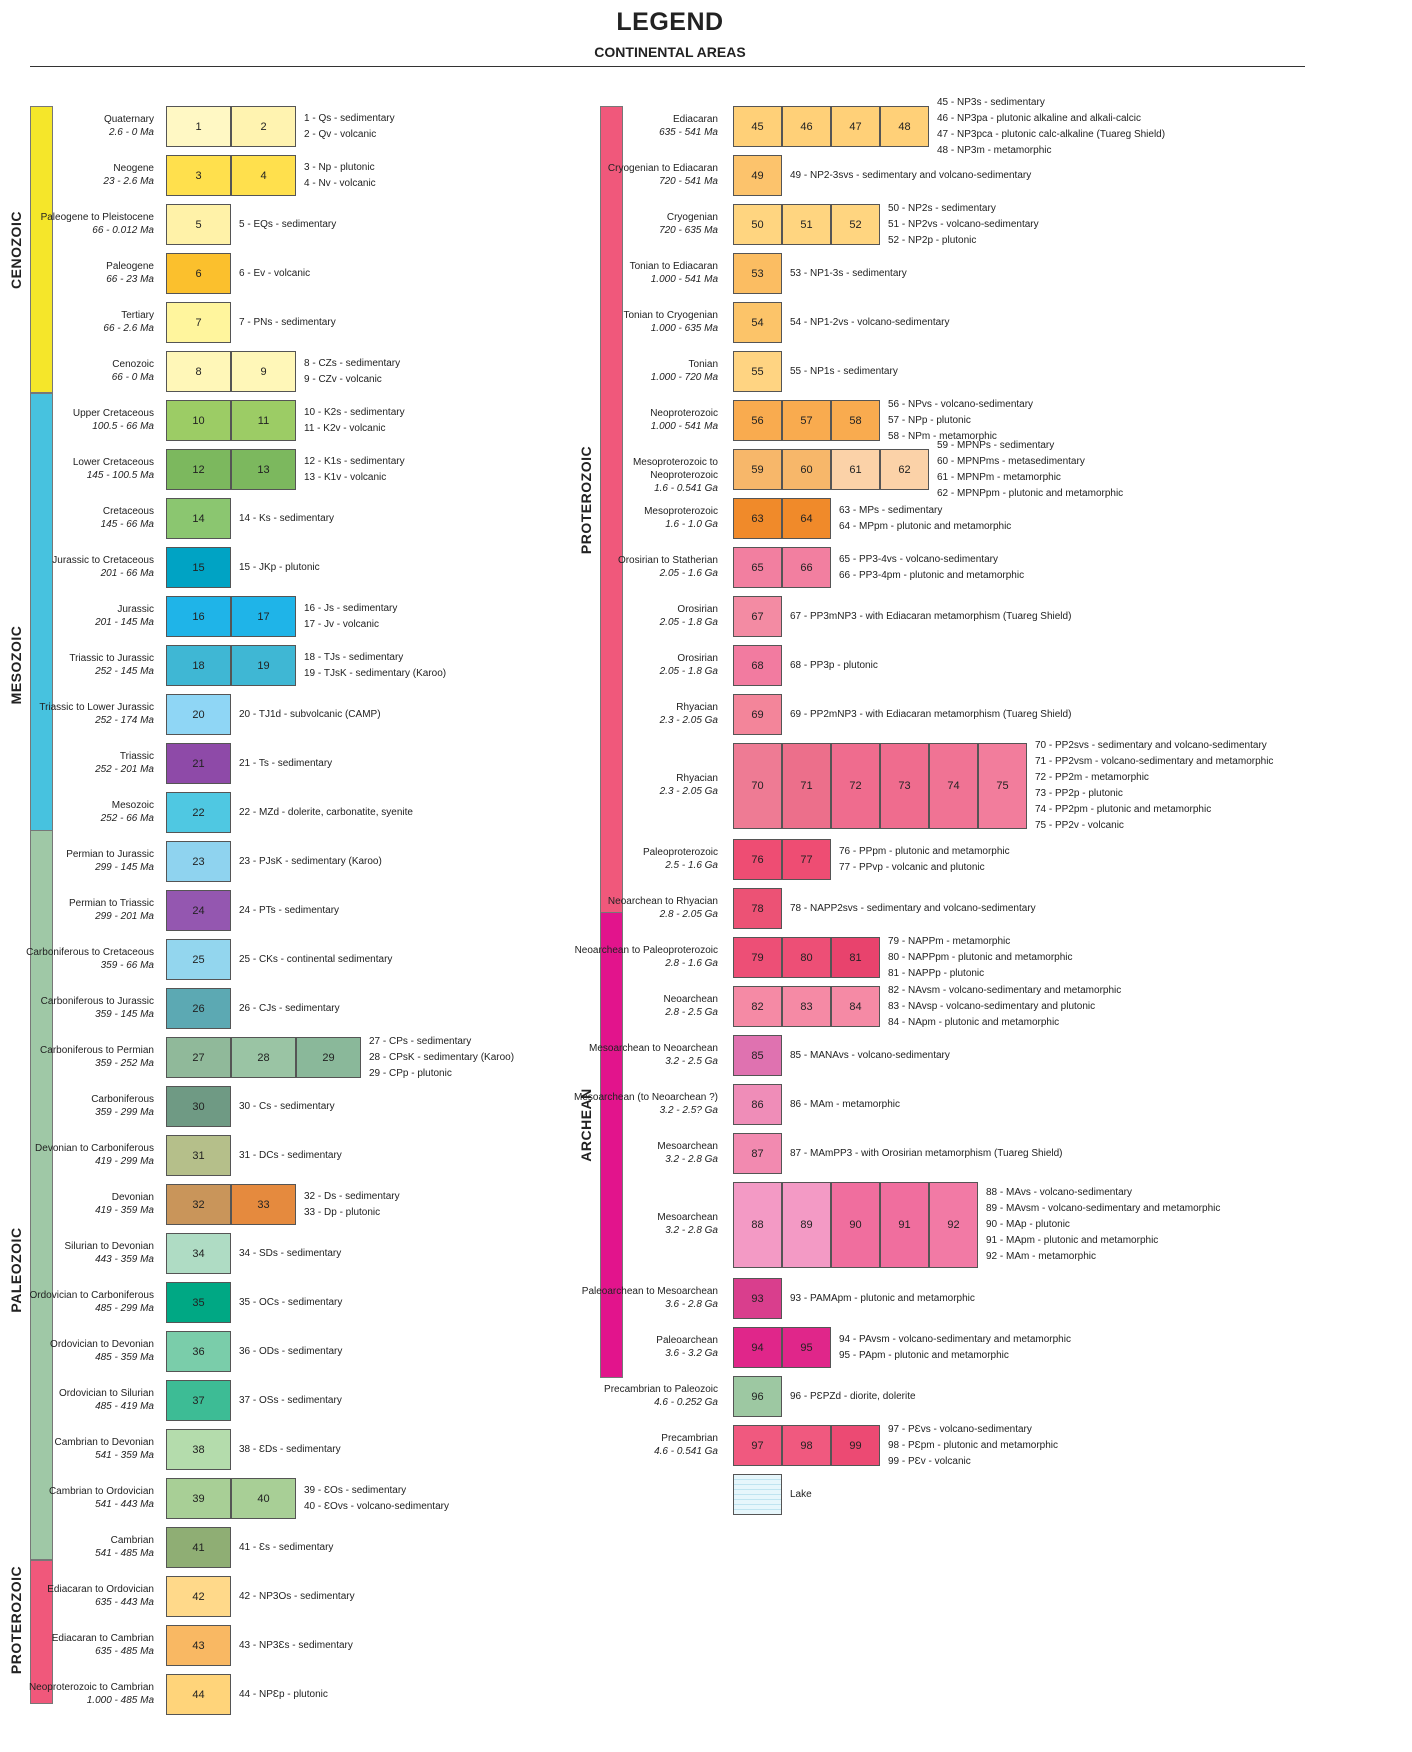  I want to click on unit-period-name: Triassic to Jurassic, so click(111, 658).